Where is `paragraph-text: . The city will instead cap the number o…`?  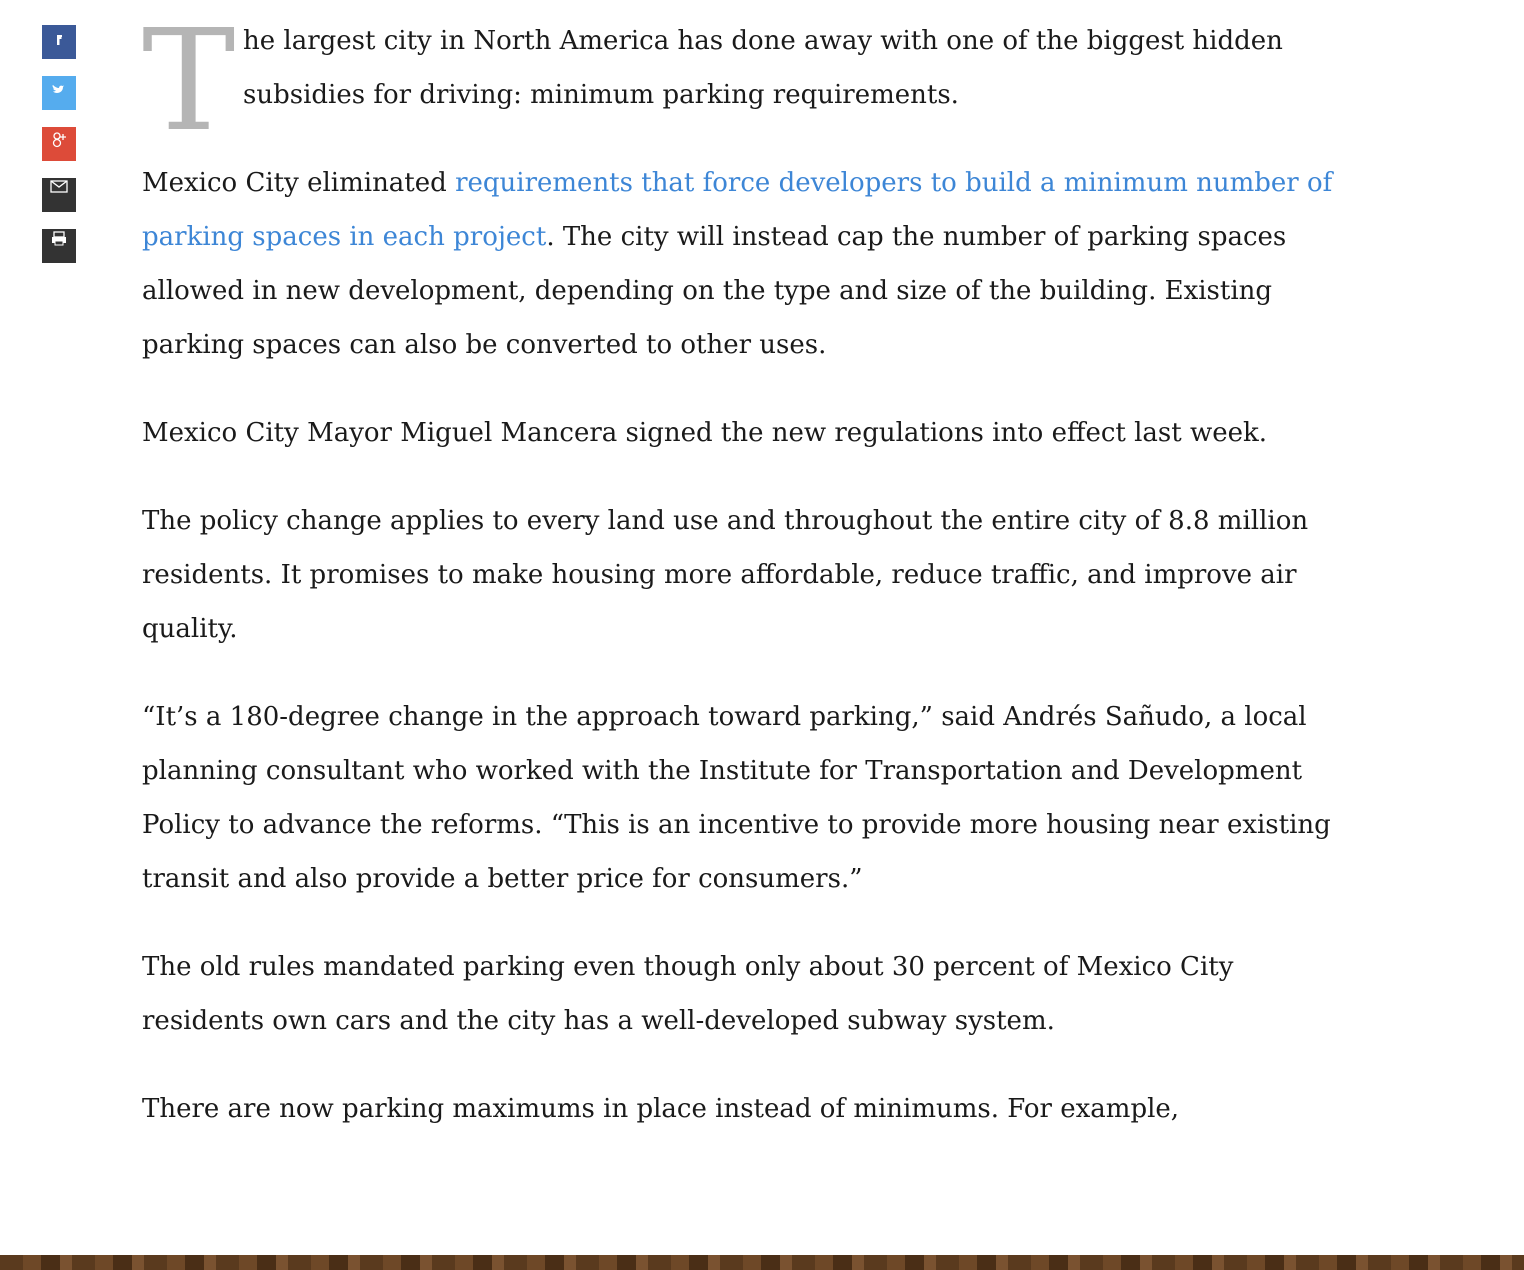
paragraph-text: . The city will instead cap the number o… is located at coordinates (714, 291).